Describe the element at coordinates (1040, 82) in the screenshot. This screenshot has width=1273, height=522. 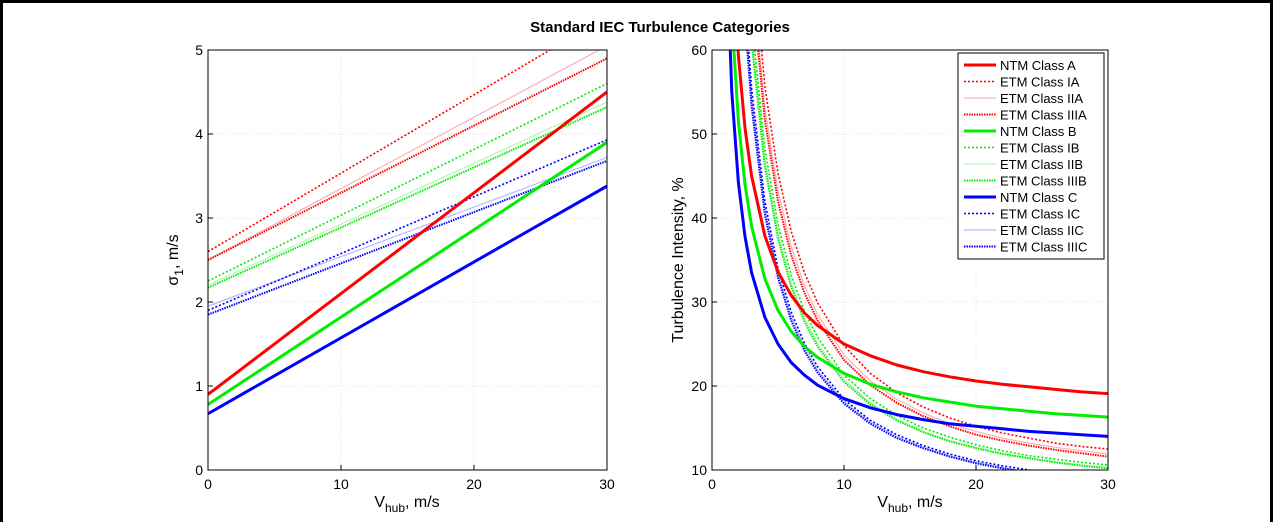
I see `legend-label: ETM Class IA` at that location.